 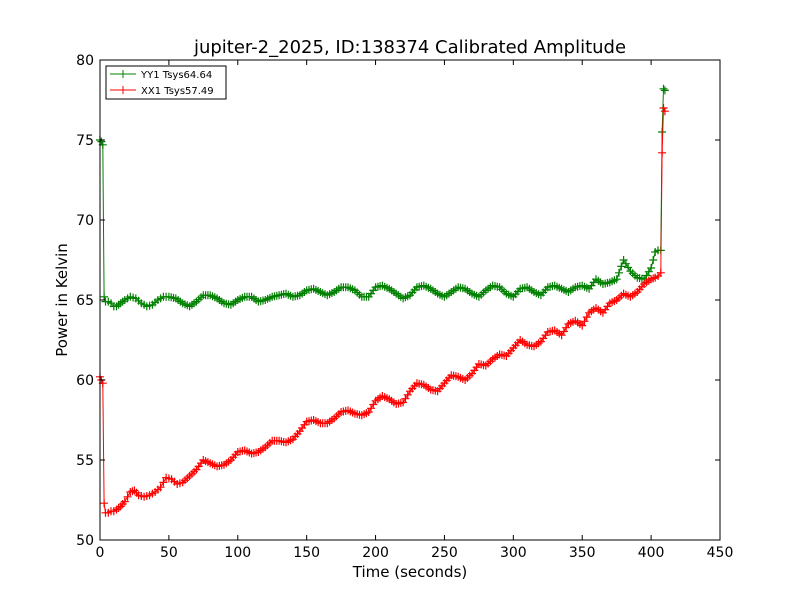 I want to click on legend-label-xx1: XX1 Tsys57.49, so click(x=177, y=91).